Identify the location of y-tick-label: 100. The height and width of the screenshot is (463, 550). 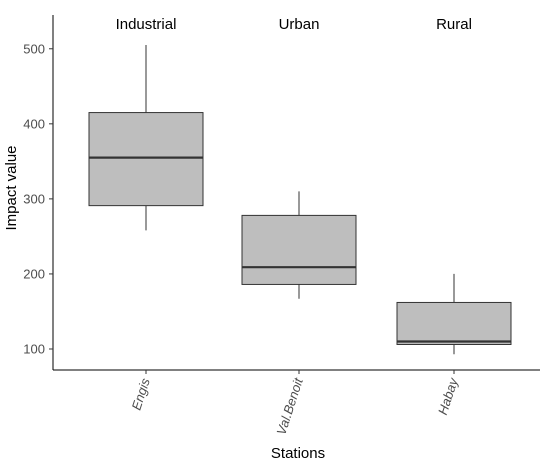
(34, 348).